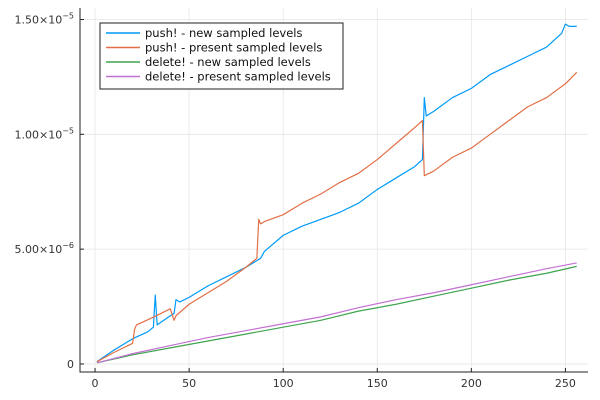 The height and width of the screenshot is (400, 600). I want to click on x-tick-label: 100, so click(283, 383).